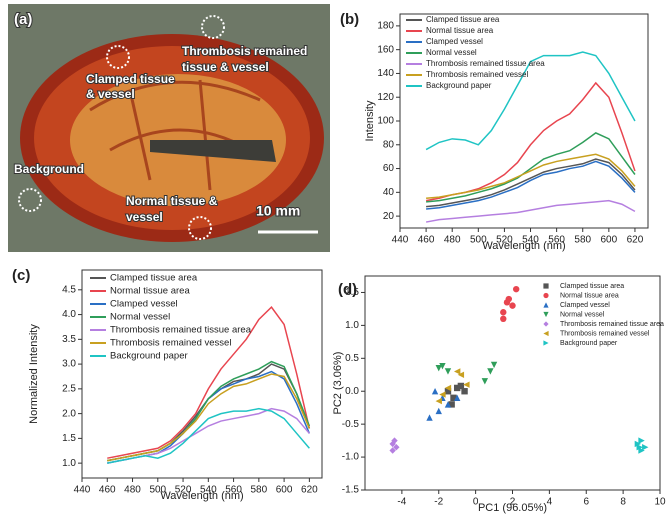 This screenshot has height=523, width=669. Describe the element at coordinates (349, 19) in the screenshot. I see `panel-label: (b)` at that location.